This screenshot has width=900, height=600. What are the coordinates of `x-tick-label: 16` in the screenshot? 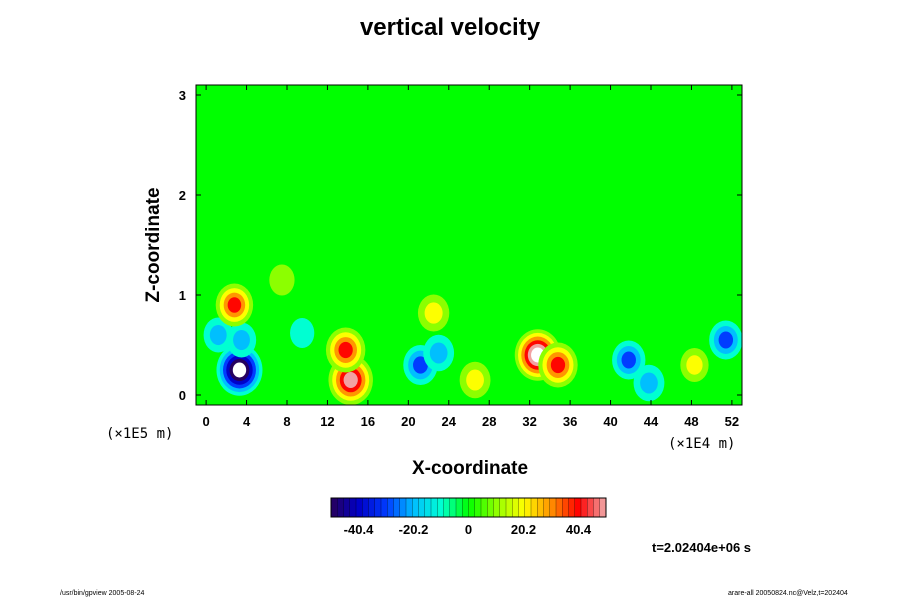 It's located at (368, 421).